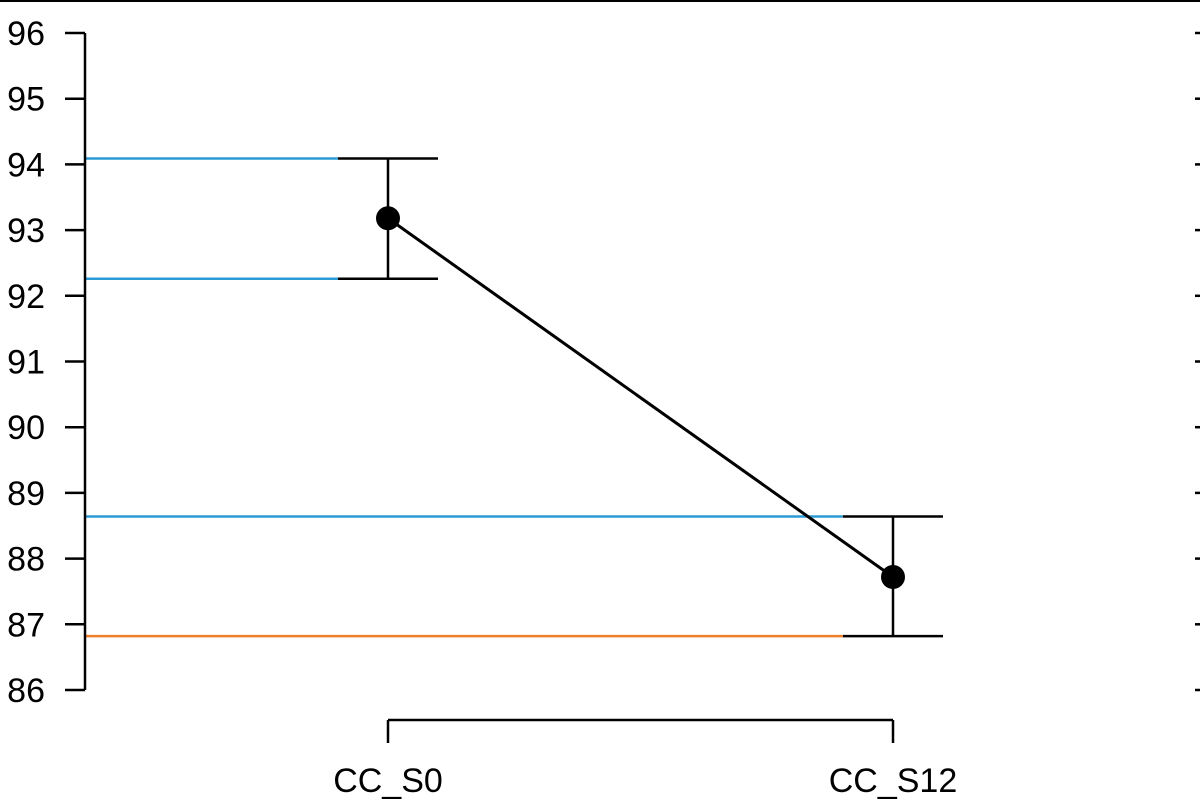 This screenshot has height=800, width=1200. I want to click on y-tick-label: 89, so click(26, 494).